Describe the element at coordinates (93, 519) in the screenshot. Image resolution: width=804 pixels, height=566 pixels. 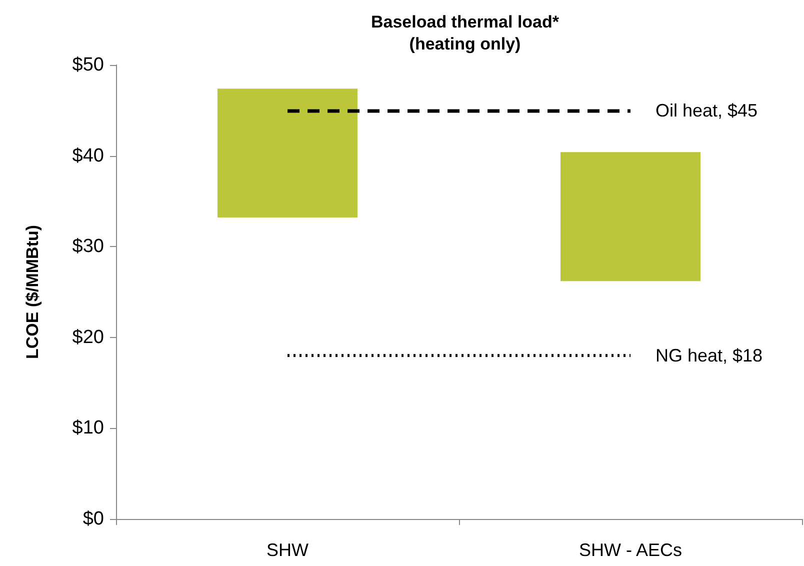
I see `y-tick-label: $0` at that location.